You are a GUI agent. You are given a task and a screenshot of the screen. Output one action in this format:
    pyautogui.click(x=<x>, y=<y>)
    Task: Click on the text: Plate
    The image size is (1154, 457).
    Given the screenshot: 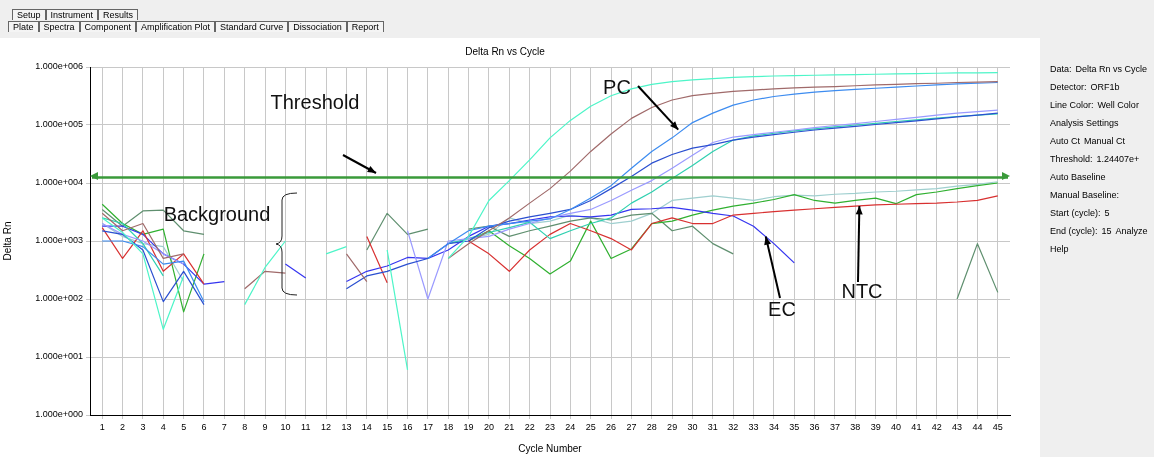 What is the action you would take?
    pyautogui.click(x=23, y=26)
    